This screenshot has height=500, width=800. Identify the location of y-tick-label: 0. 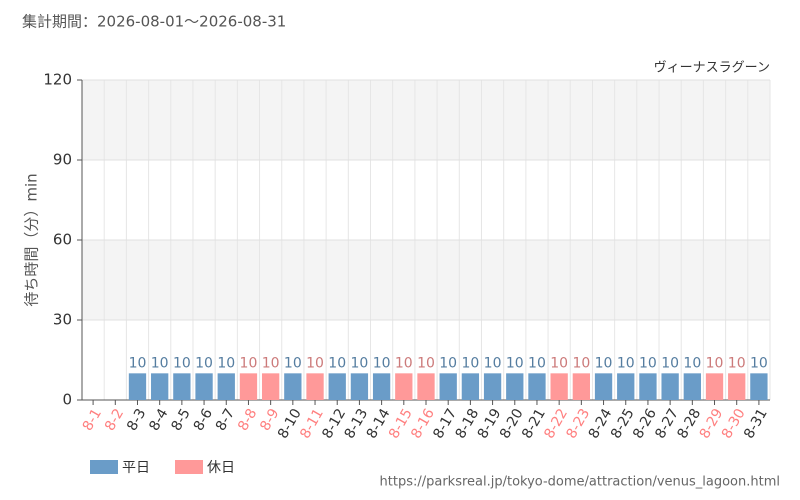
(67, 400).